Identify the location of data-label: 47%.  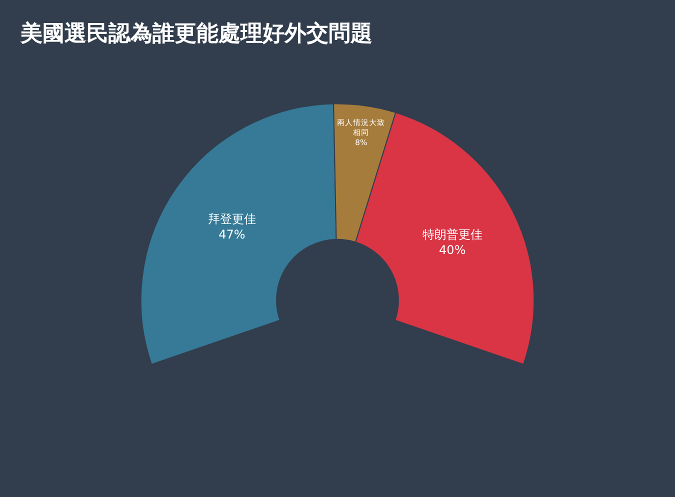
(232, 234).